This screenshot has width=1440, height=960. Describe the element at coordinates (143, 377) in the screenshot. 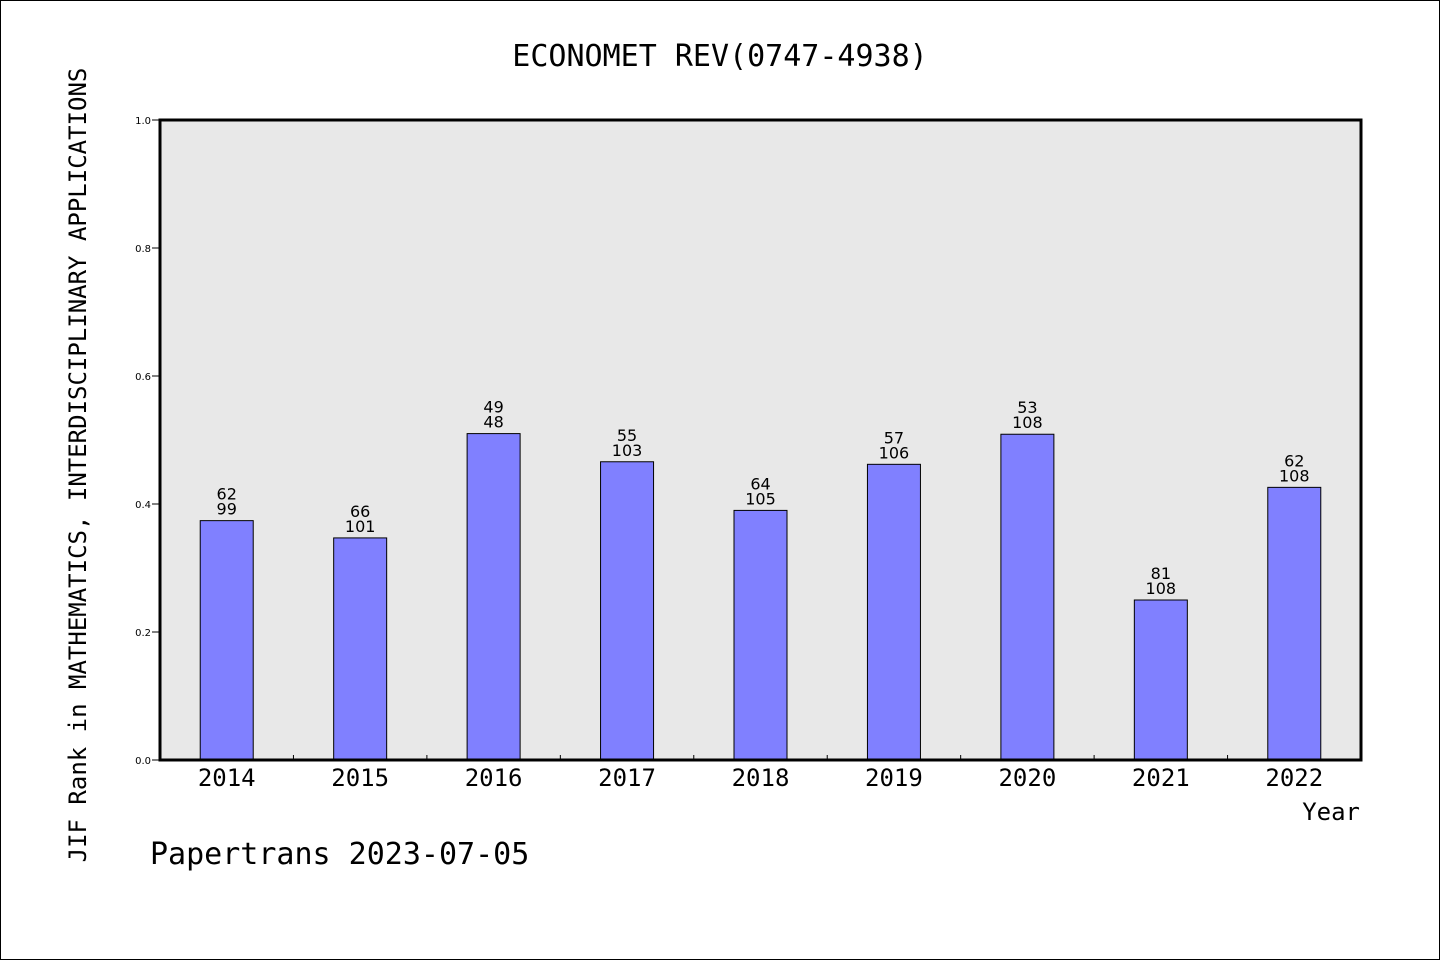

I see `y-tick-label: 0.6` at that location.